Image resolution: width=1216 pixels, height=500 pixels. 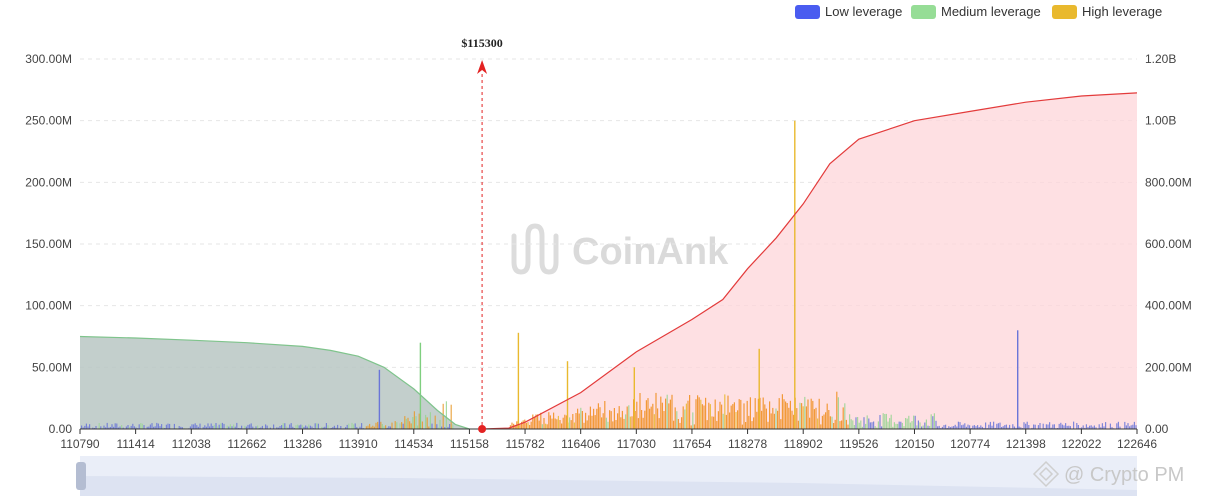 What do you see at coordinates (191, 444) in the screenshot?
I see `x-tick-label: 112038` at bounding box center [191, 444].